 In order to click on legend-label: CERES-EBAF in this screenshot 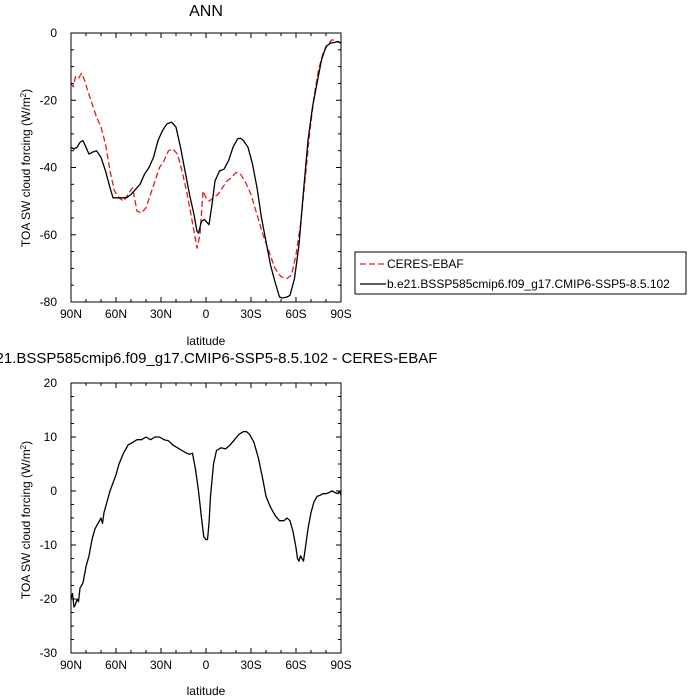, I will do `click(425, 264)`.